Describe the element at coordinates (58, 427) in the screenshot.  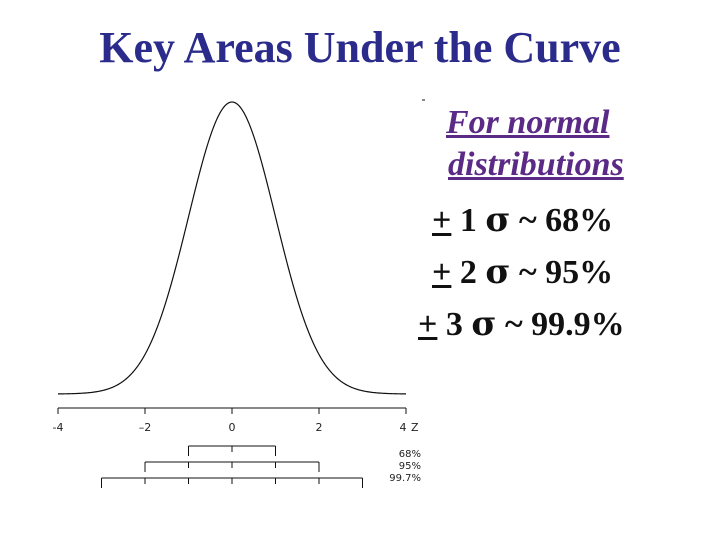
I see `x-tick-label: -4` at that location.